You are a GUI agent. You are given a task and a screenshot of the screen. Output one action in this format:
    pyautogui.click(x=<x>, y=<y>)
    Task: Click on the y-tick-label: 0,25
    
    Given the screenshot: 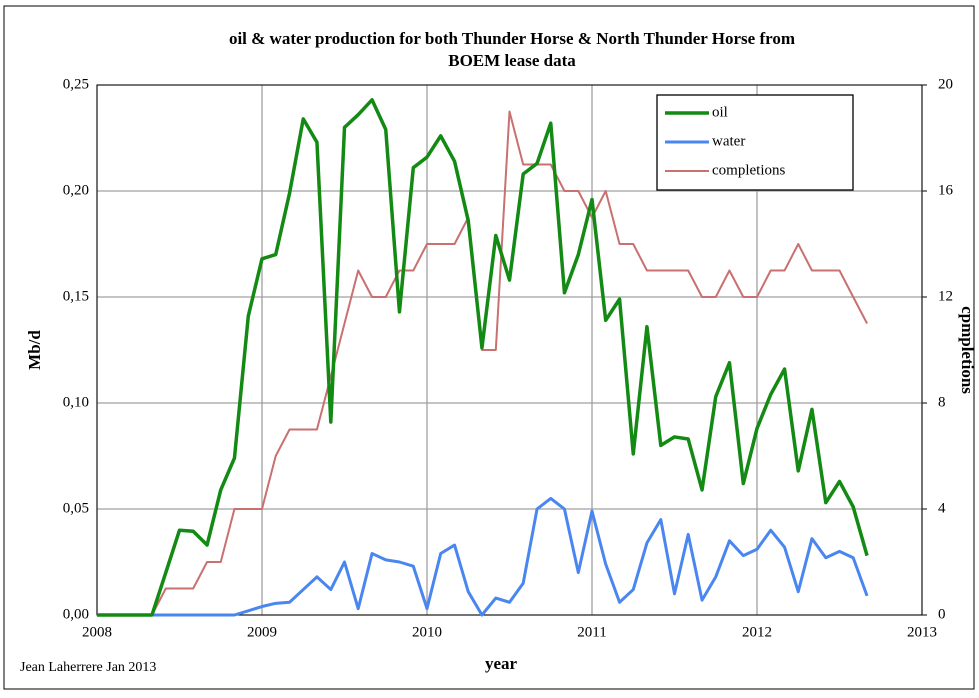 What is the action you would take?
    pyautogui.click(x=76, y=84)
    